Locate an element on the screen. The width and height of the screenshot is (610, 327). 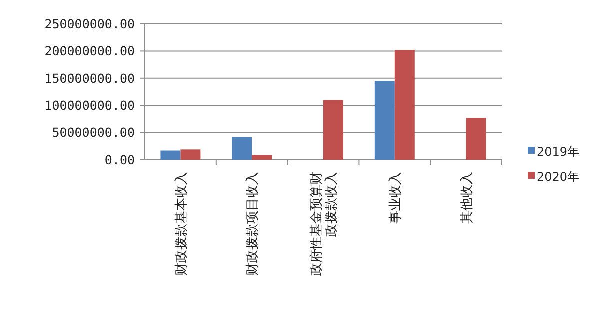
y-tick-label: 150000000.00 is located at coordinates (89, 78).